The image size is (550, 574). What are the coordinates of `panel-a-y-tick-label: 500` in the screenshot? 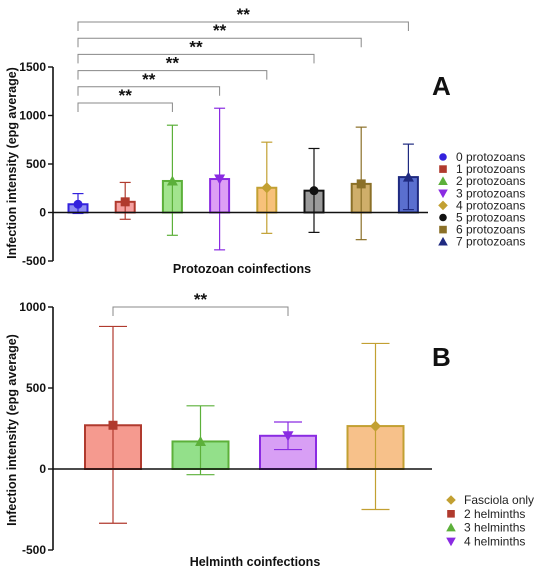 It's located at (36, 164).